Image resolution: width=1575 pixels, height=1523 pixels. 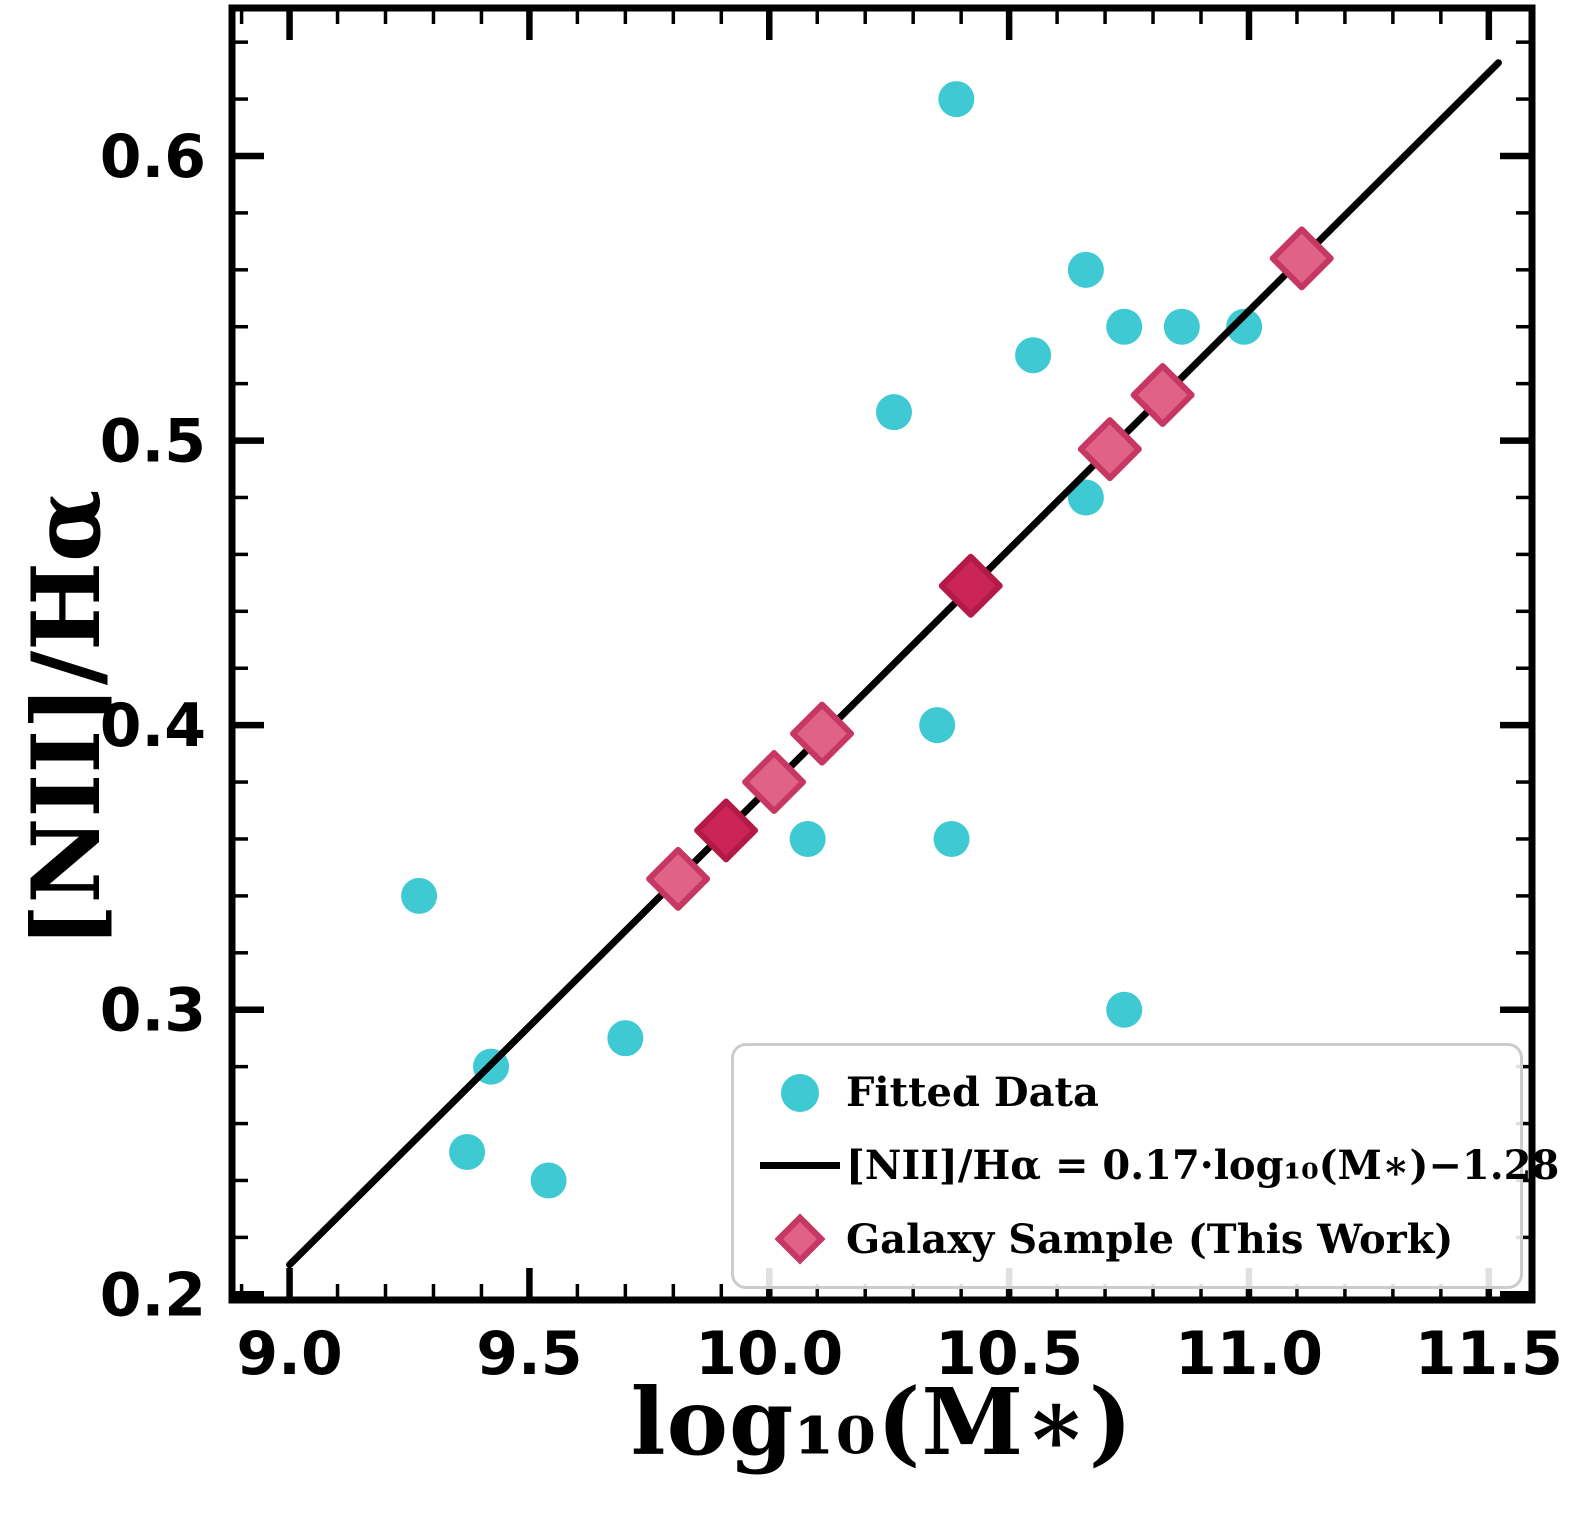 What do you see at coordinates (529, 1354) in the screenshot?
I see `x-tick-label: 9.5` at bounding box center [529, 1354].